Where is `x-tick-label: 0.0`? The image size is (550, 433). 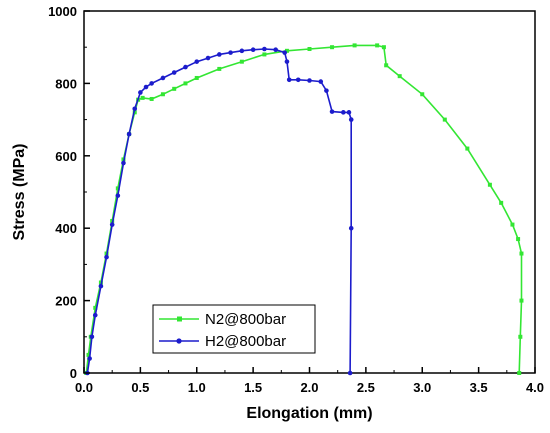 x-tick-label: 0.0 is located at coordinates (84, 387).